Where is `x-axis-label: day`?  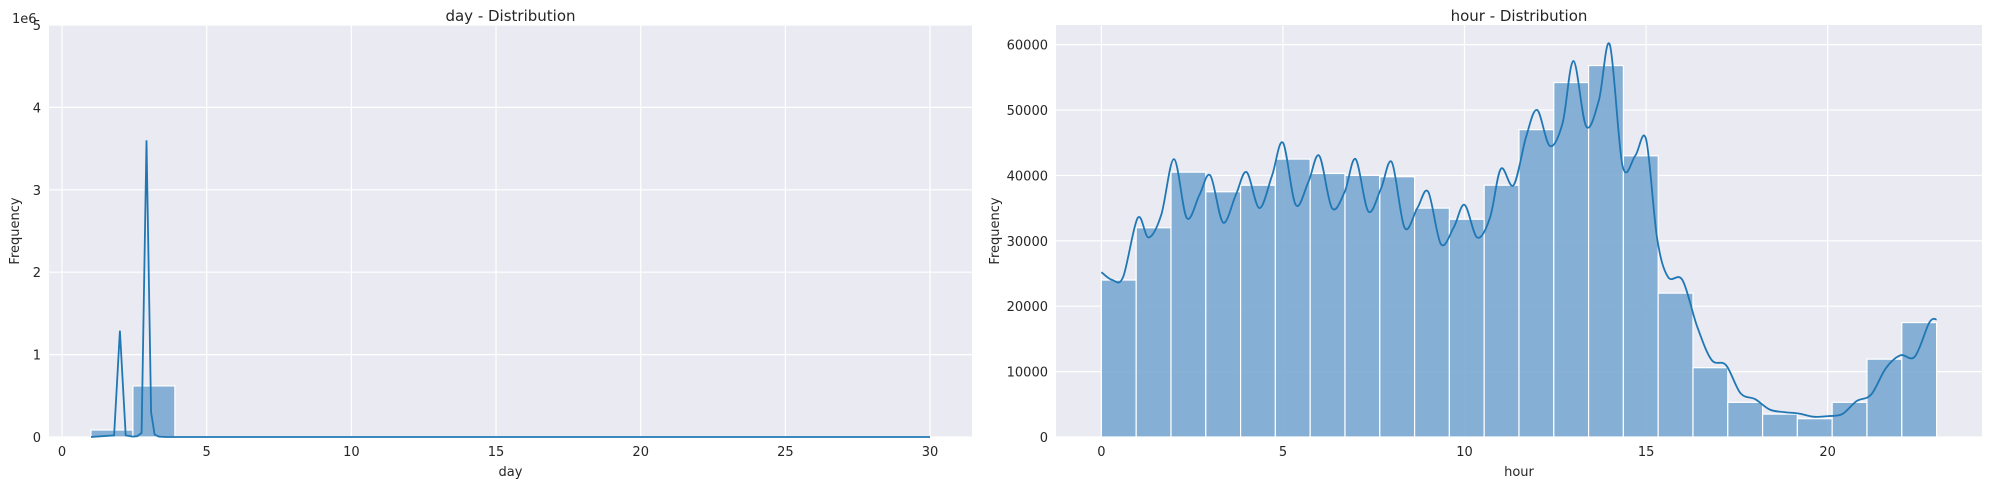
x-axis-label: day is located at coordinates (511, 472).